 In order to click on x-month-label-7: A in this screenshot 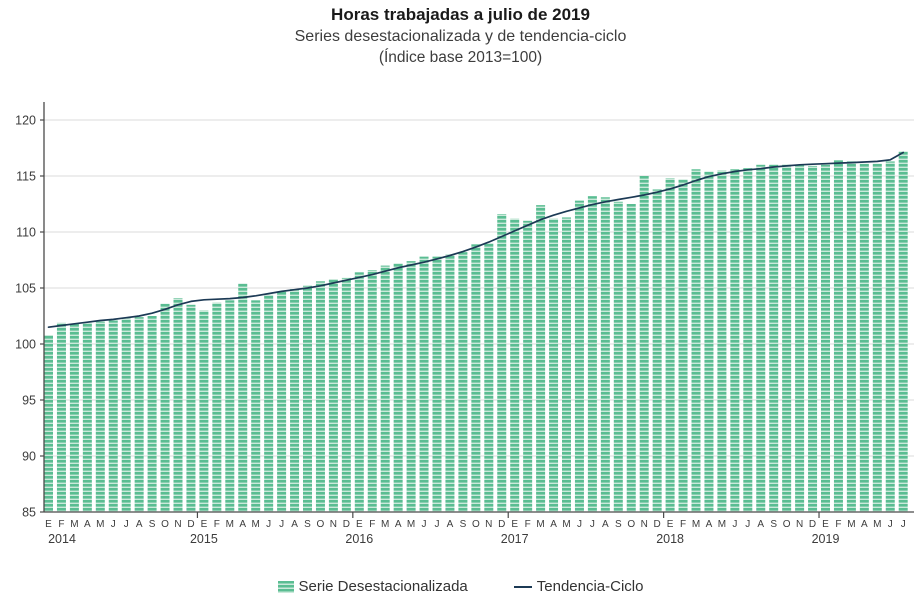, I will do `click(139, 524)`.